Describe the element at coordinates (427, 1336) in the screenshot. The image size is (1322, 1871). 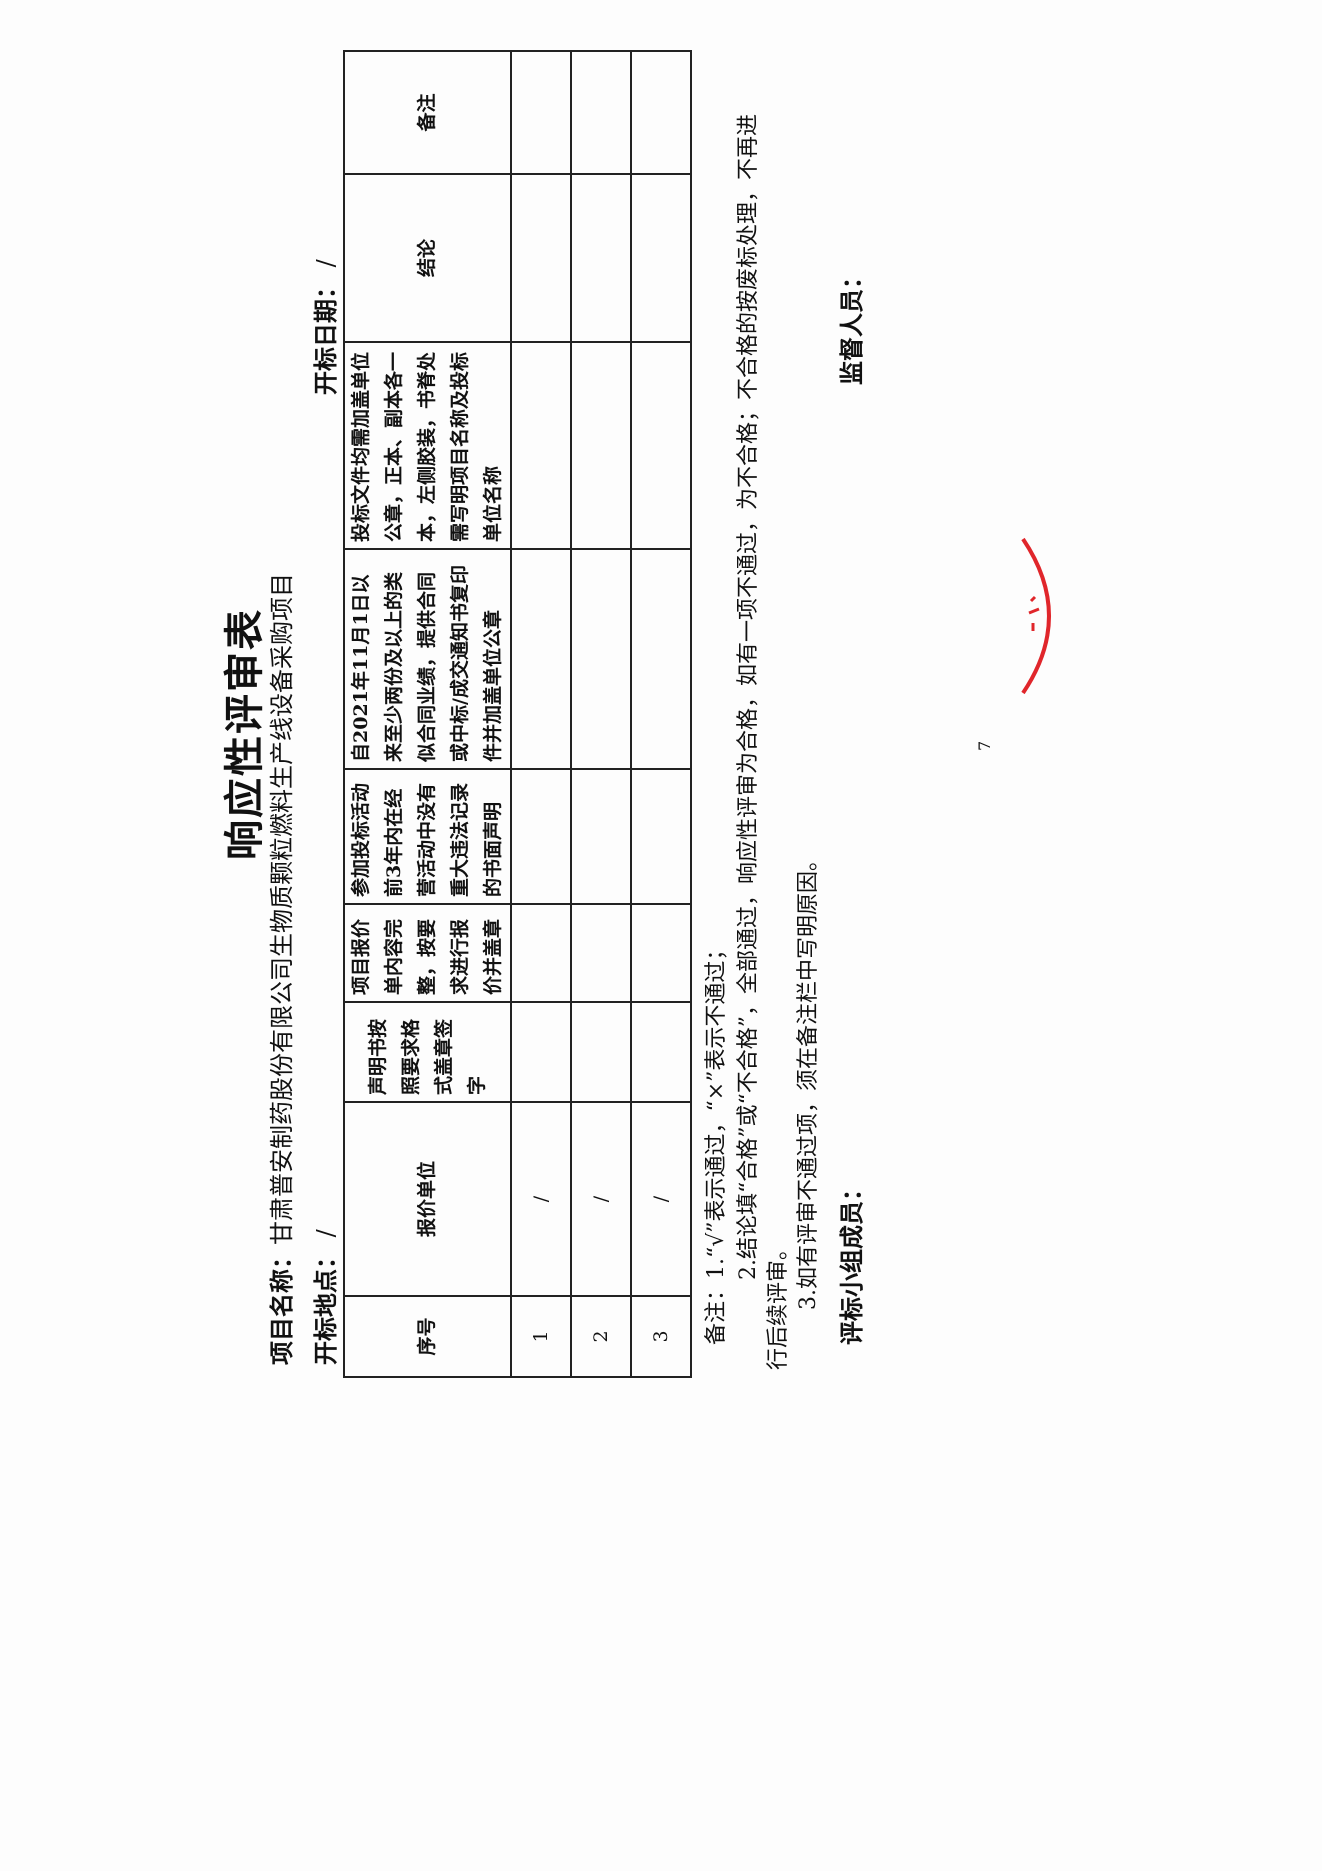
I see `header-index: 序号` at that location.